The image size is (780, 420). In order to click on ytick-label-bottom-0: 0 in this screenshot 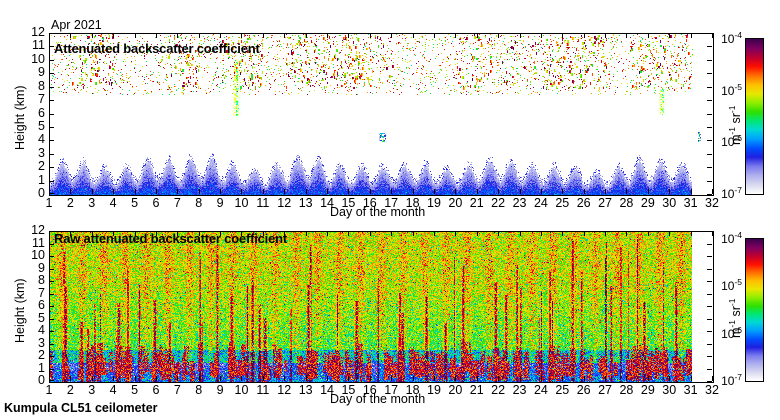, I will do `click(41, 380)`.